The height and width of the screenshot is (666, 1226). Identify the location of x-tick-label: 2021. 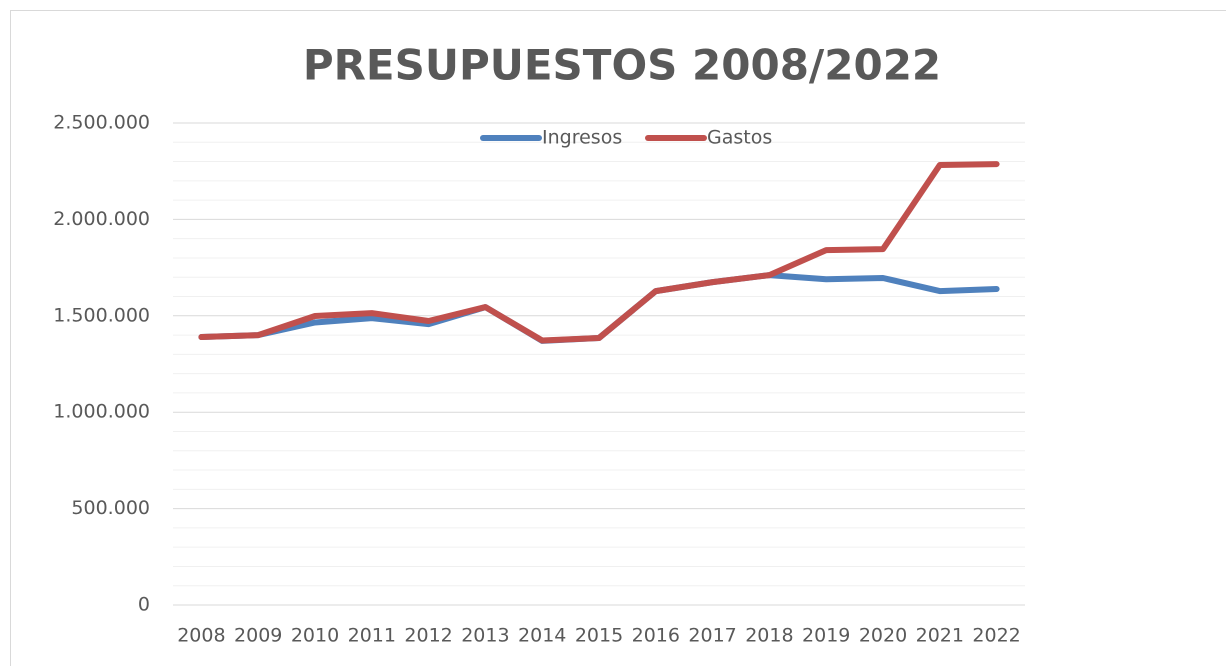
(940, 636).